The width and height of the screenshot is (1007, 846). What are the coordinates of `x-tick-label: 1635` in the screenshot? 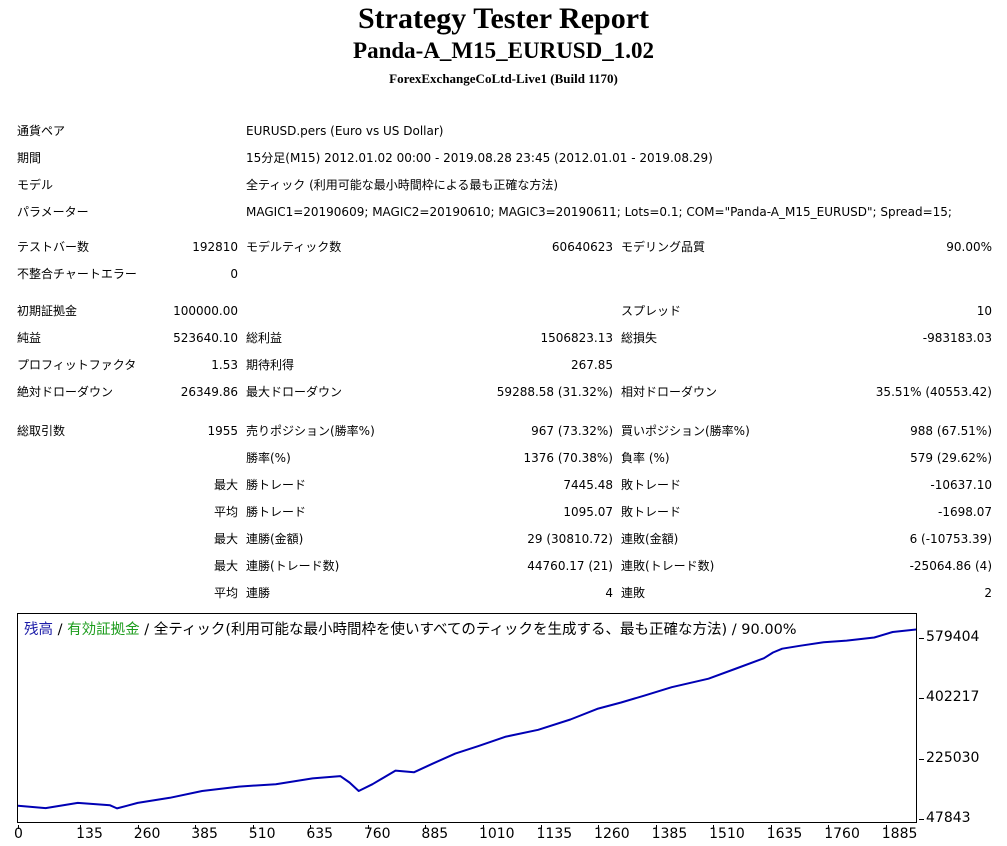 It's located at (784, 834).